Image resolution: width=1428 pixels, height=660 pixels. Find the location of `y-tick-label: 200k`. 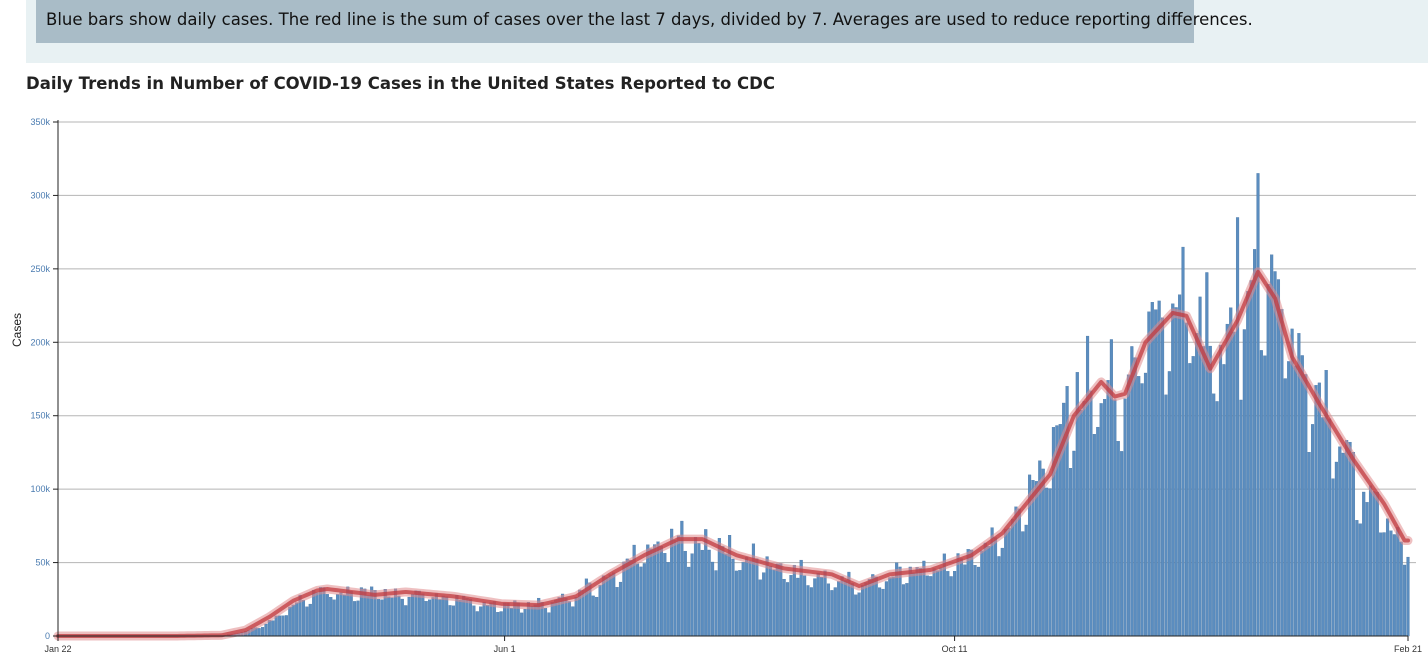

y-tick-label: 200k is located at coordinates (40, 342).